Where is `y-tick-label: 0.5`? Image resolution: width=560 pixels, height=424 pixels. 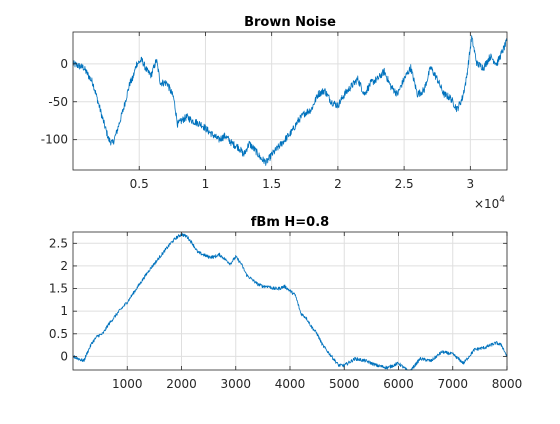 y-tick-label: 0.5 is located at coordinates (58, 334).